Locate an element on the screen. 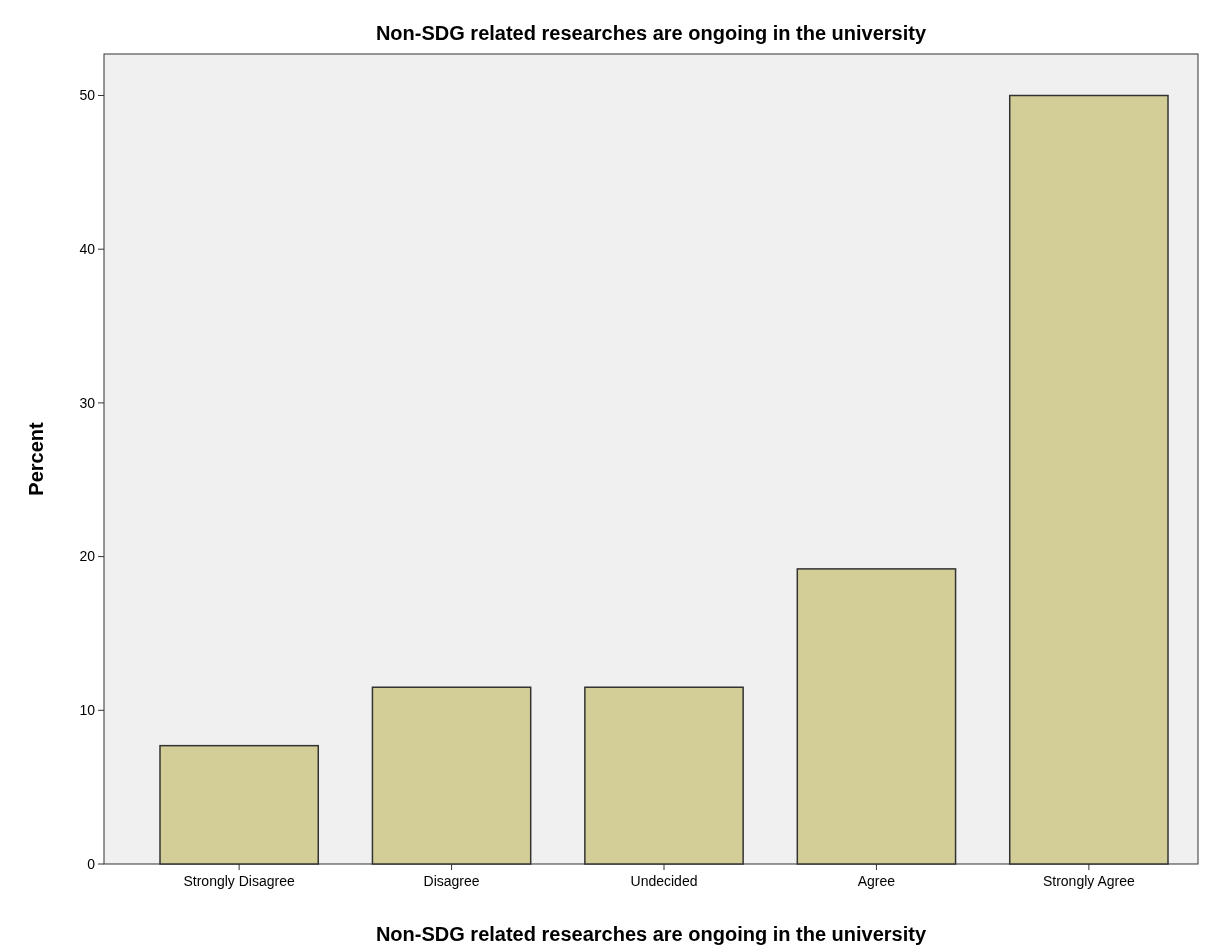 The height and width of the screenshot is (947, 1217). y-tick-label: 20 is located at coordinates (87, 556).